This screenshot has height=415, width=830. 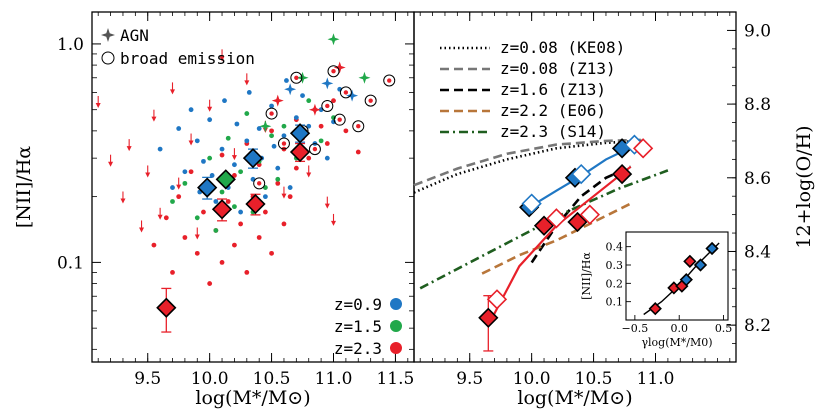 What do you see at coordinates (70, 45) in the screenshot?
I see `y-tick-label: 1.0` at bounding box center [70, 45].